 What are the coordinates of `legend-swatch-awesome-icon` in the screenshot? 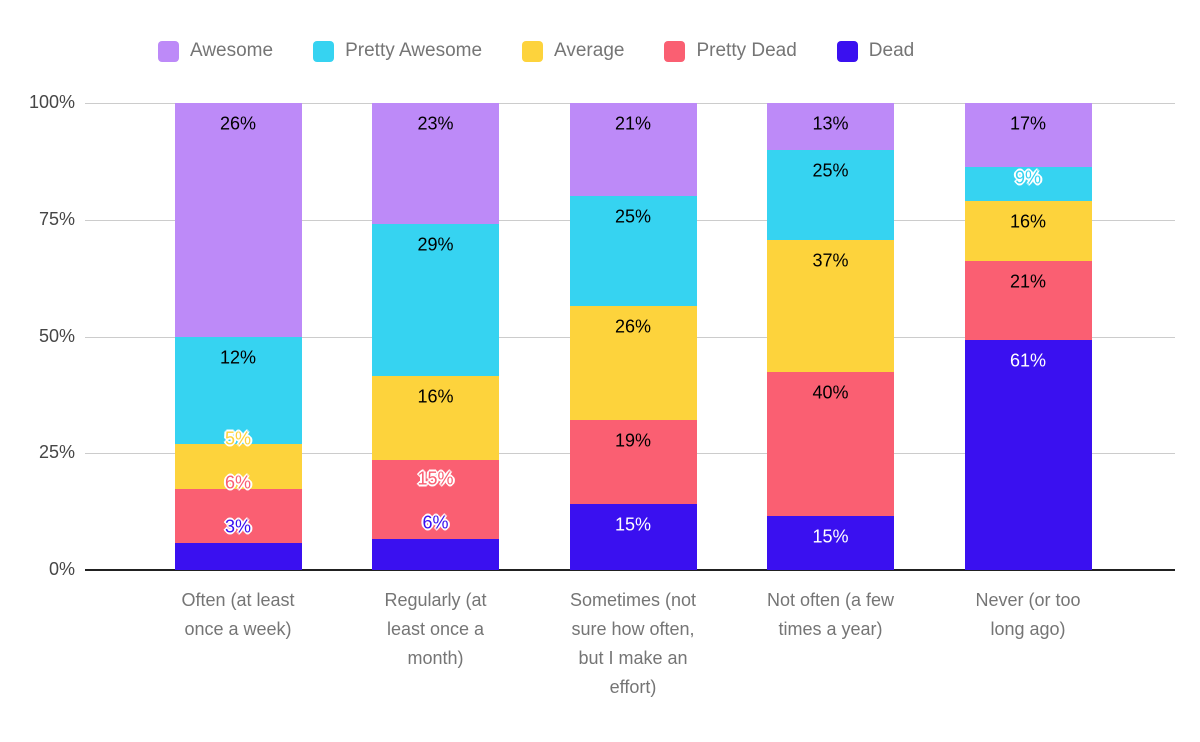 It's located at (168, 51).